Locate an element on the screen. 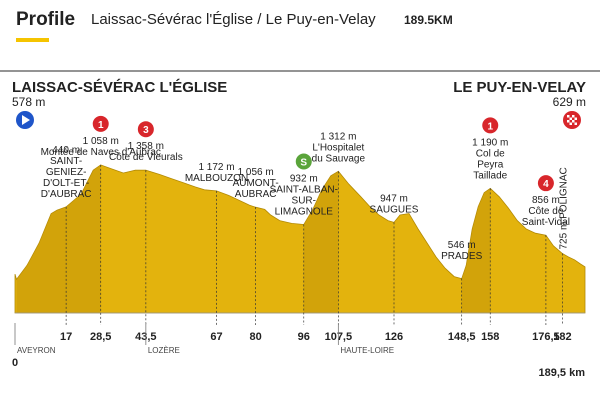  waypoint-name: SAINT-ALBAN- is located at coordinates (304, 190).